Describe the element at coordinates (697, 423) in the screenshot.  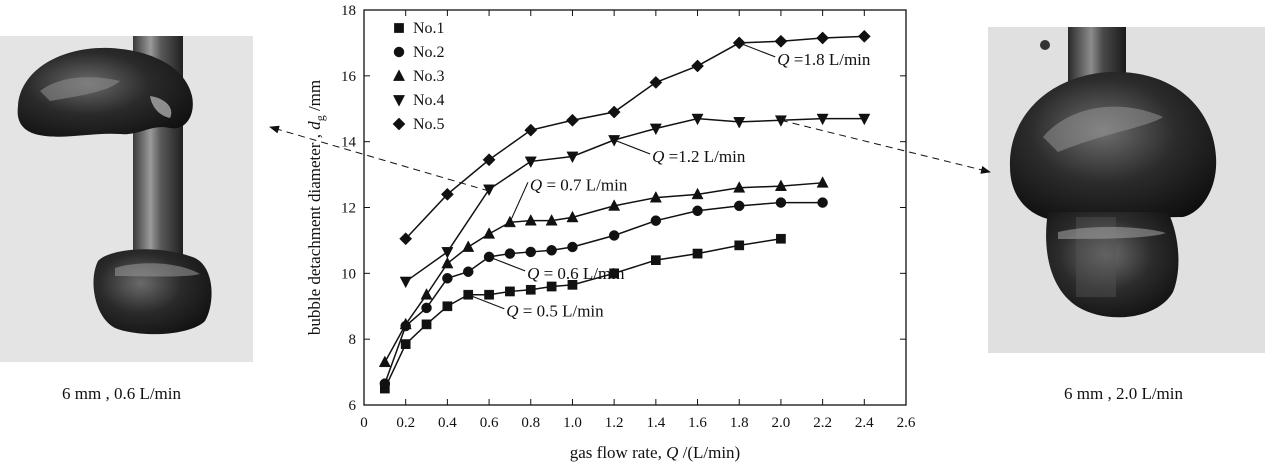
I see `x-tick-label: 1.6` at that location.